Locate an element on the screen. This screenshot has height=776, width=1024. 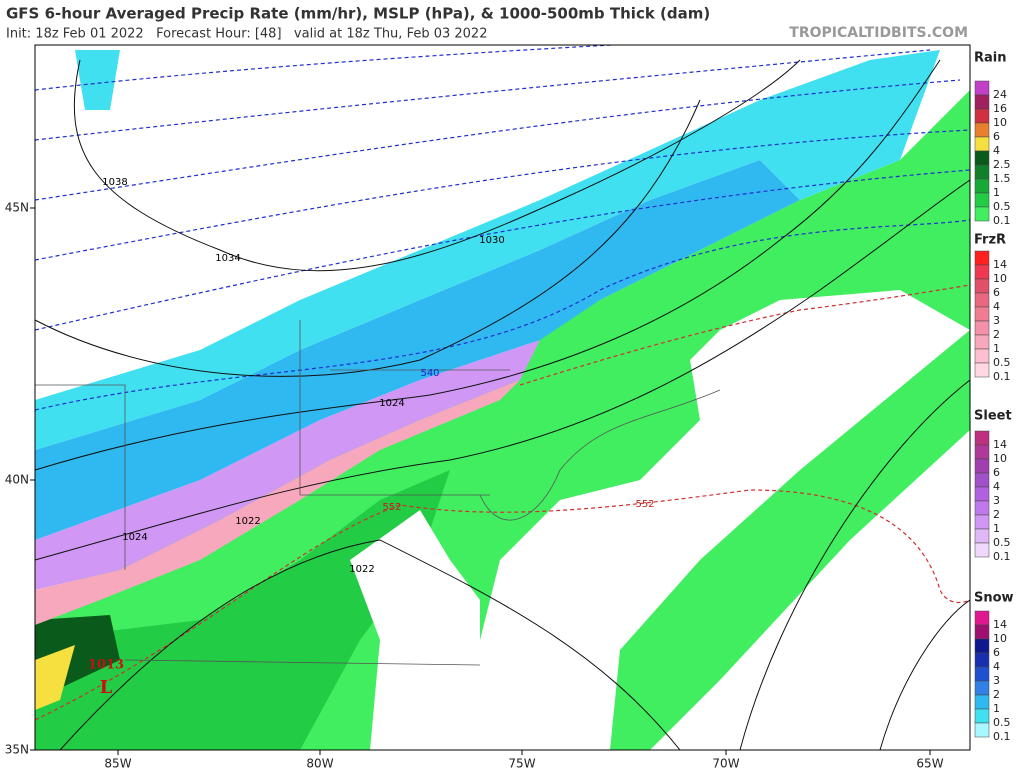
lon-label: 80W is located at coordinates (319, 764).